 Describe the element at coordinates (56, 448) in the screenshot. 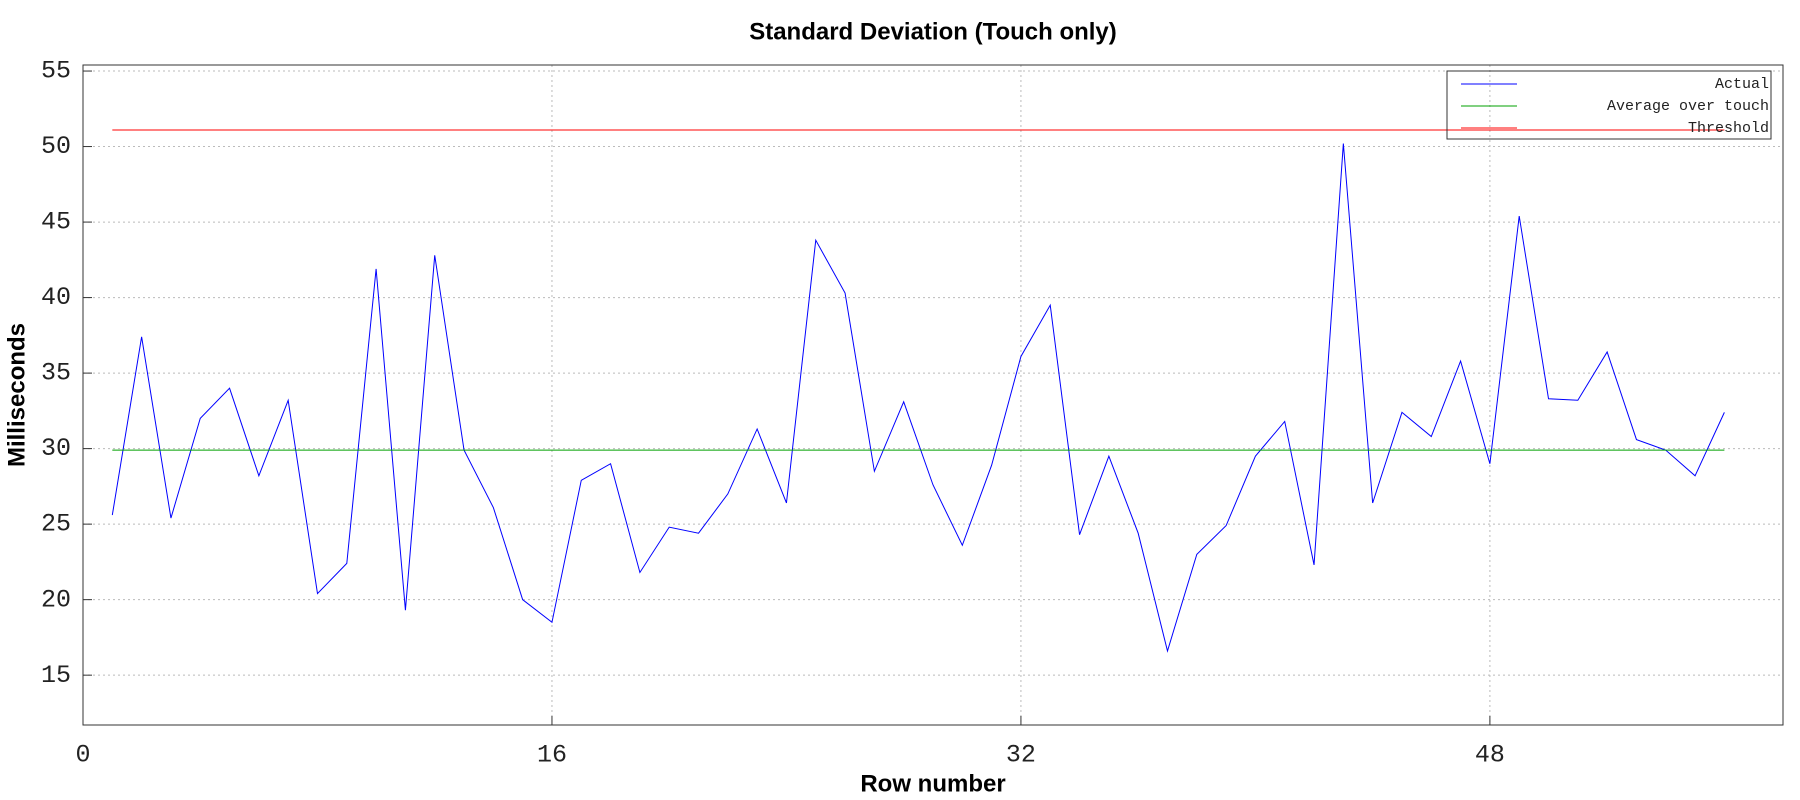

I see `y-tick-label: 30` at that location.